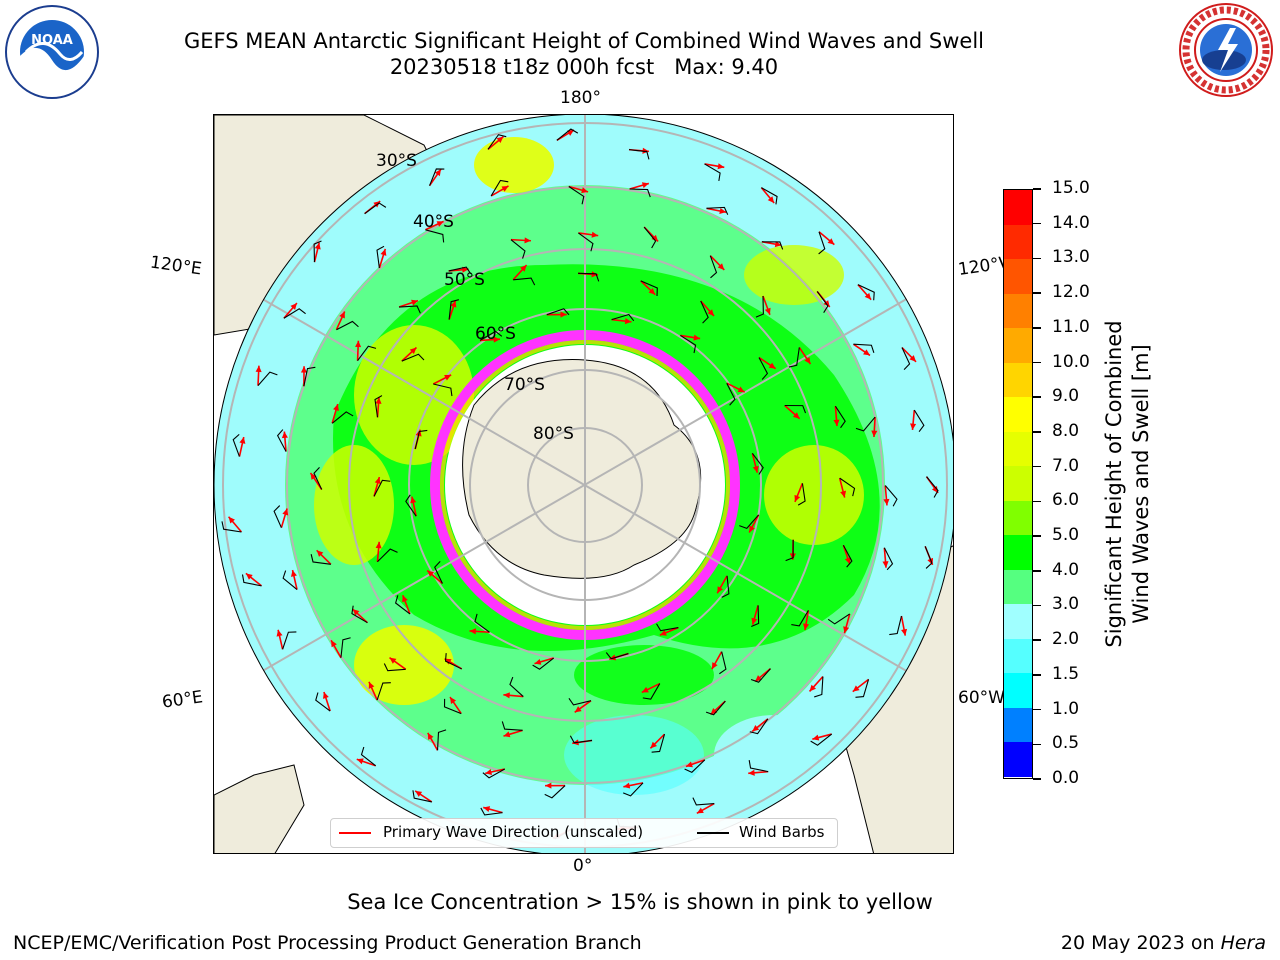  Describe the element at coordinates (52, 40) in the screenshot. I see `svg-text: NOAA` at that location.